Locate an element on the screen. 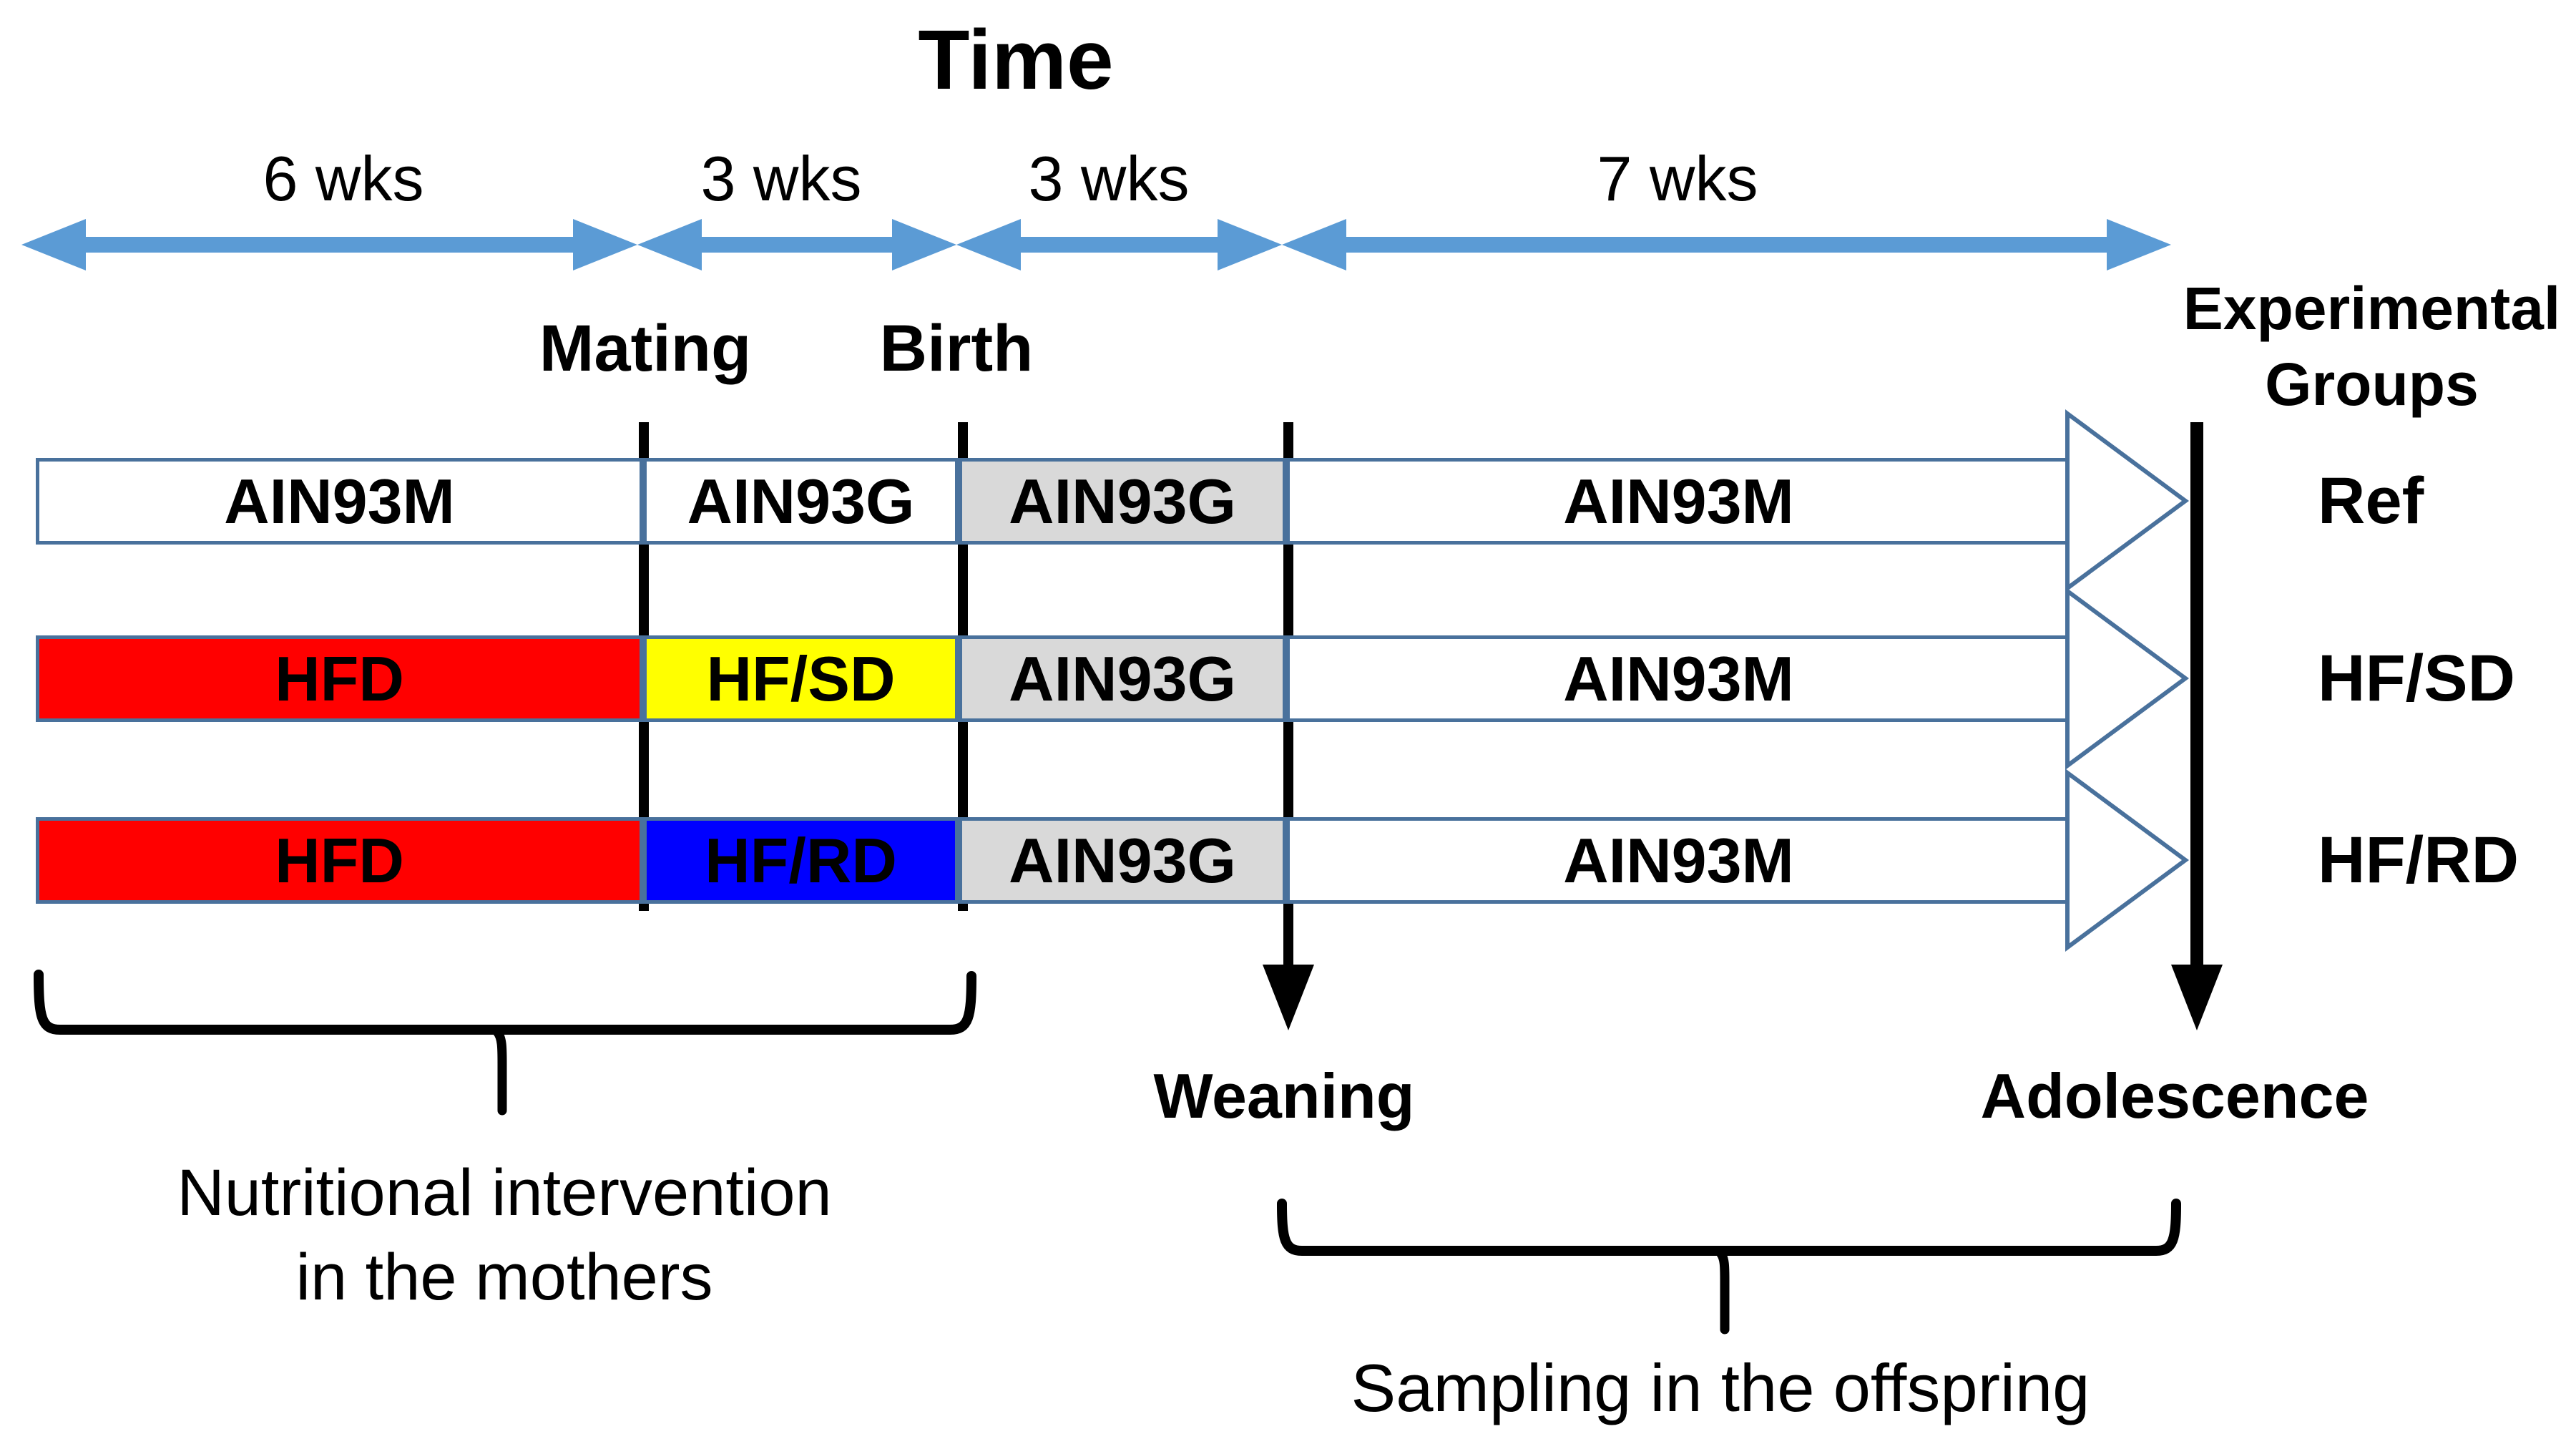 The height and width of the screenshot is (1444, 2576). mating-label: Mating is located at coordinates (645, 349).